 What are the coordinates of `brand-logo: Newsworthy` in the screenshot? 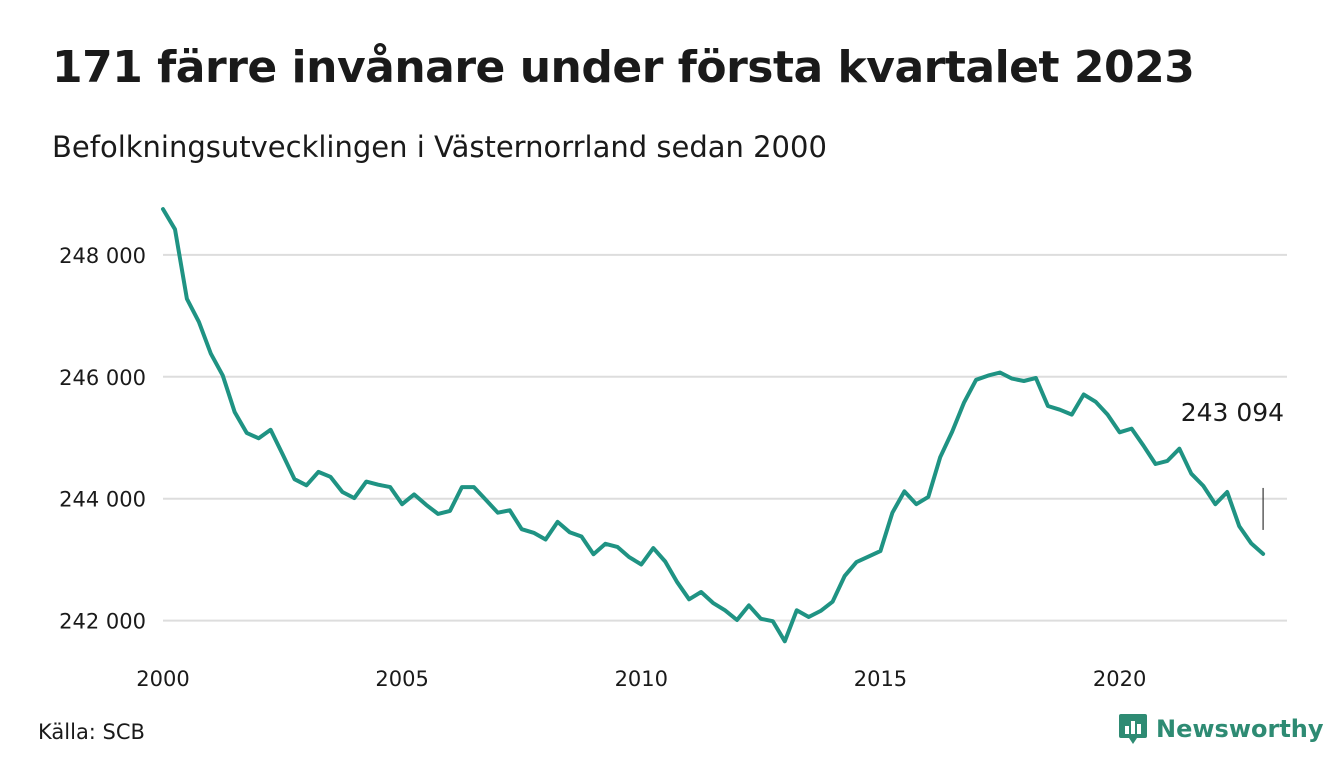 It's located at (1221, 729).